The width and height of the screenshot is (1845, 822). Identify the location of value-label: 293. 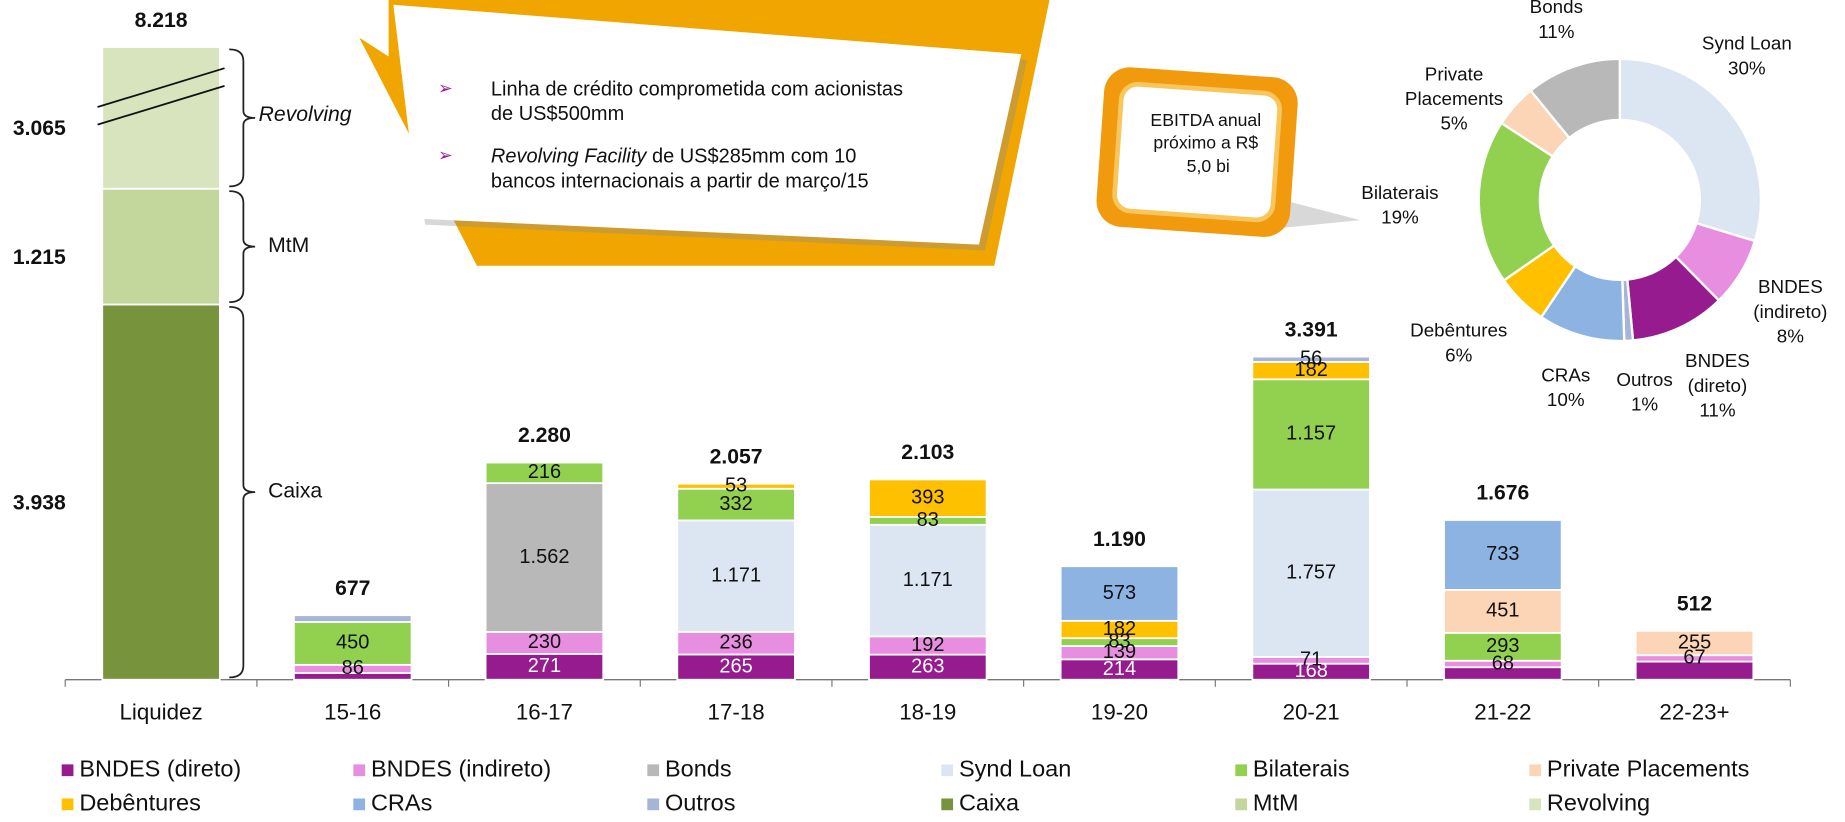
(1502, 646).